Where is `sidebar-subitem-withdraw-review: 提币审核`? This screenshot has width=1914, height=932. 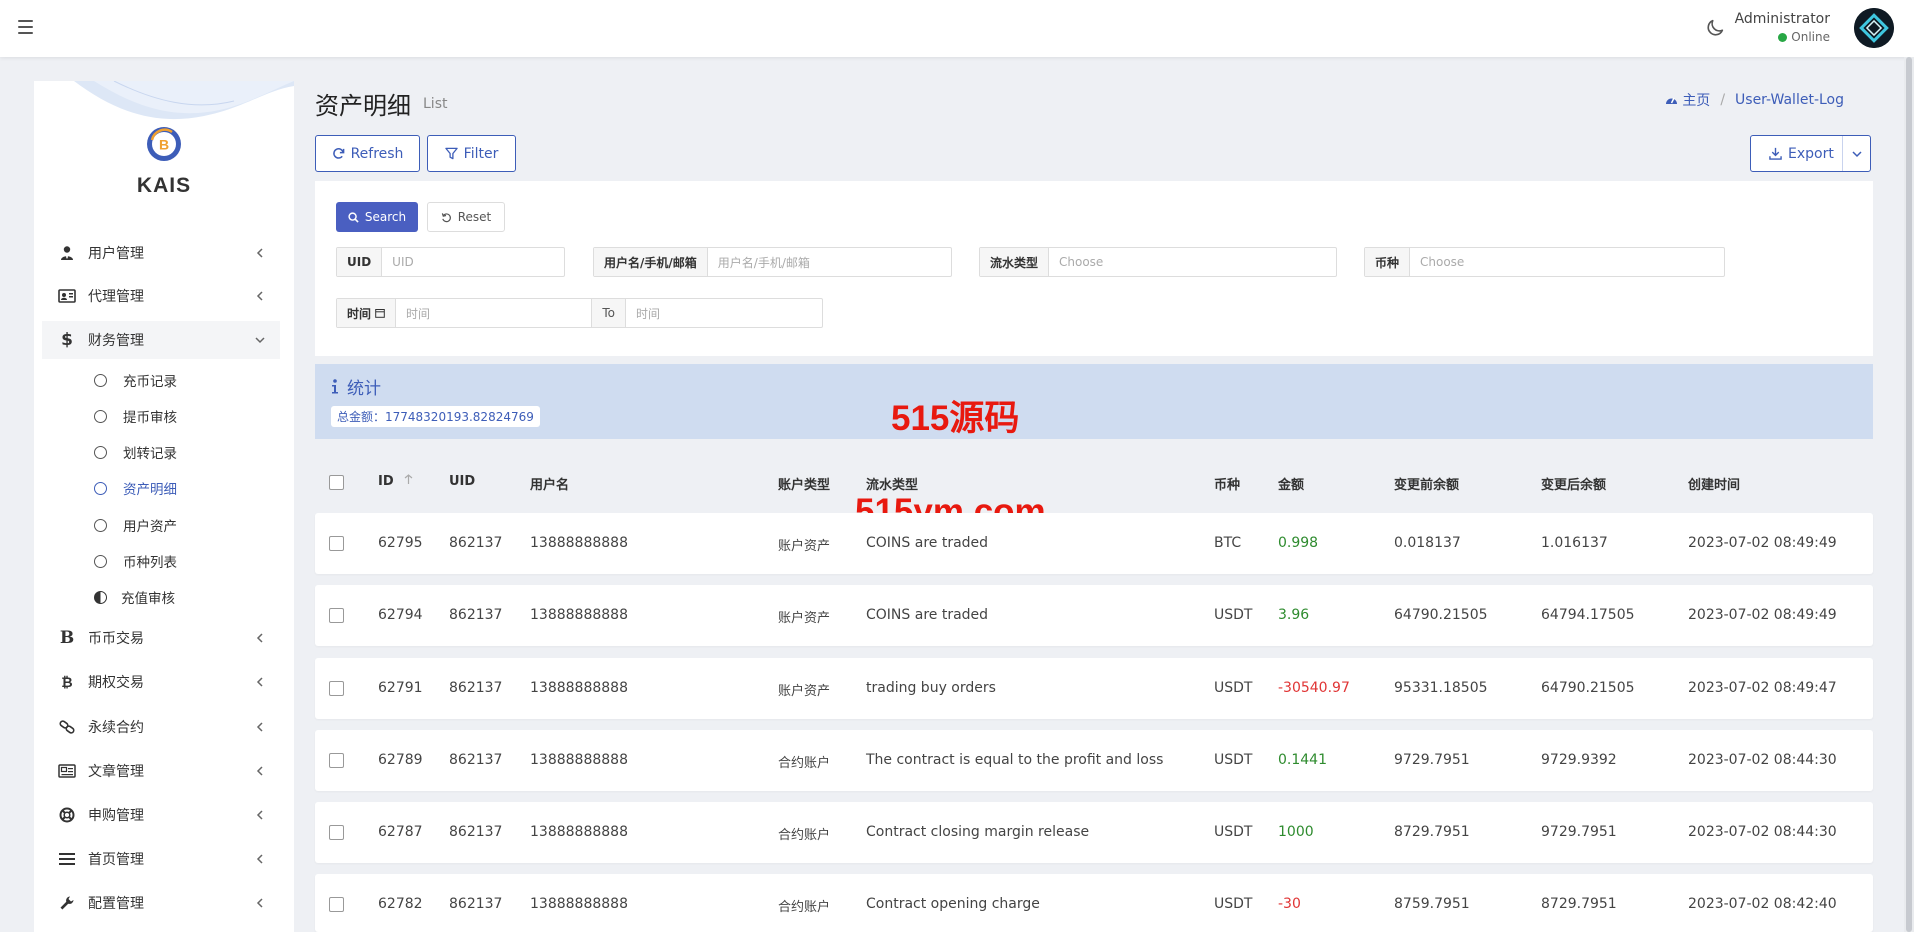 sidebar-subitem-withdraw-review: 提币审核 is located at coordinates (187, 416).